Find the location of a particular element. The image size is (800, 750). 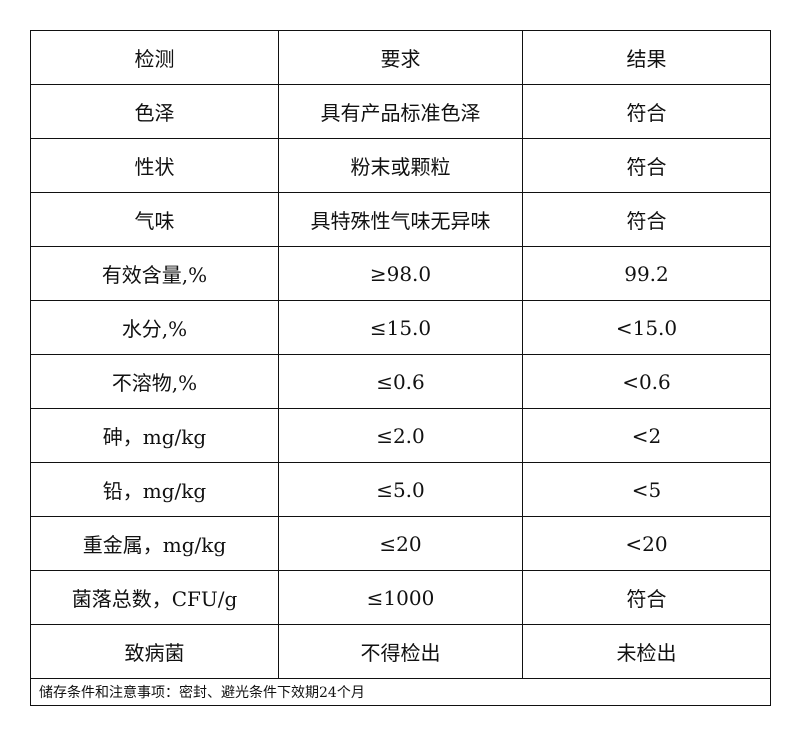

requirement-cell: ≤5.0 is located at coordinates (400, 489).